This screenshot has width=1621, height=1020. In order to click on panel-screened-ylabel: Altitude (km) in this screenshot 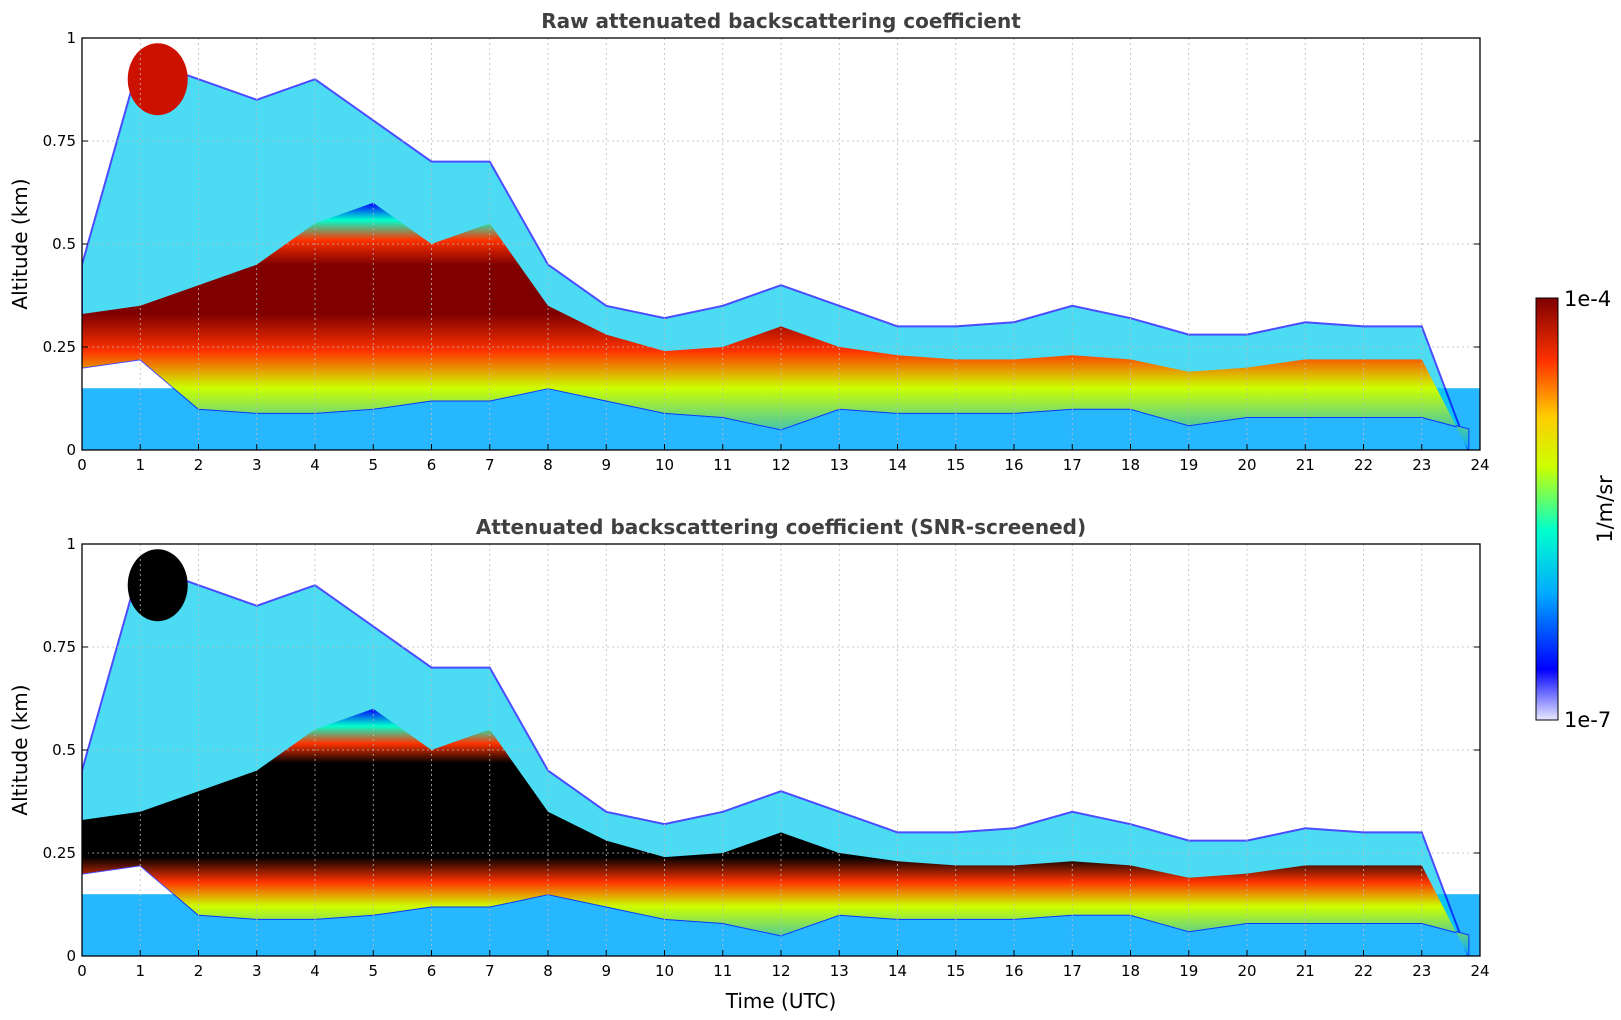, I will do `click(20, 749)`.